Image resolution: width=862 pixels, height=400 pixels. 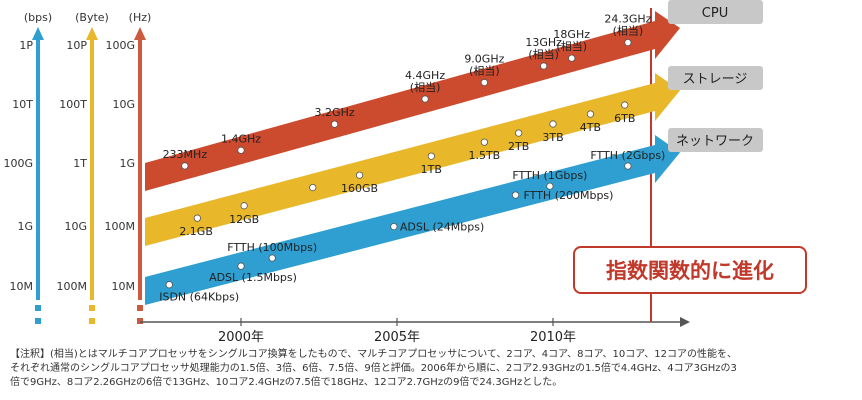 What do you see at coordinates (72, 286) in the screenshot?
I see `axis-tick-byte: 100M` at bounding box center [72, 286].